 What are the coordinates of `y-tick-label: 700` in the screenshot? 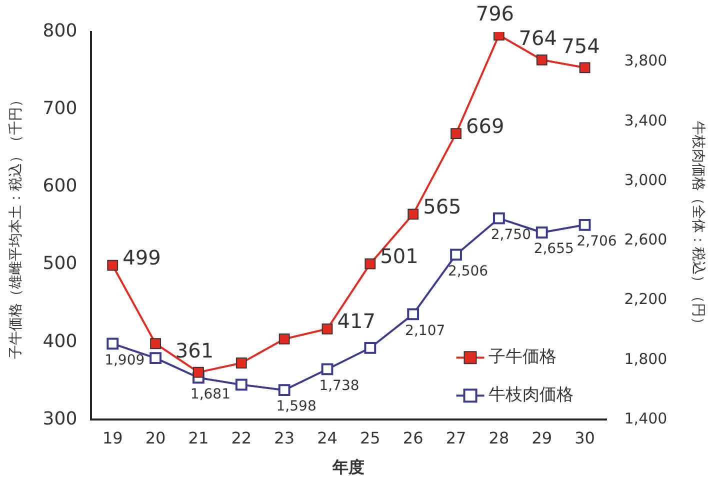 It's located at (60, 109).